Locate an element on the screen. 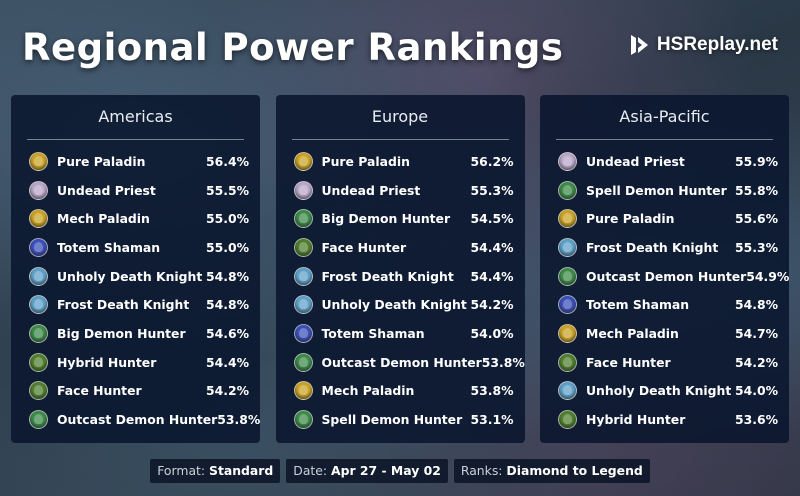  deck-winrate: 54.2% is located at coordinates (756, 362).